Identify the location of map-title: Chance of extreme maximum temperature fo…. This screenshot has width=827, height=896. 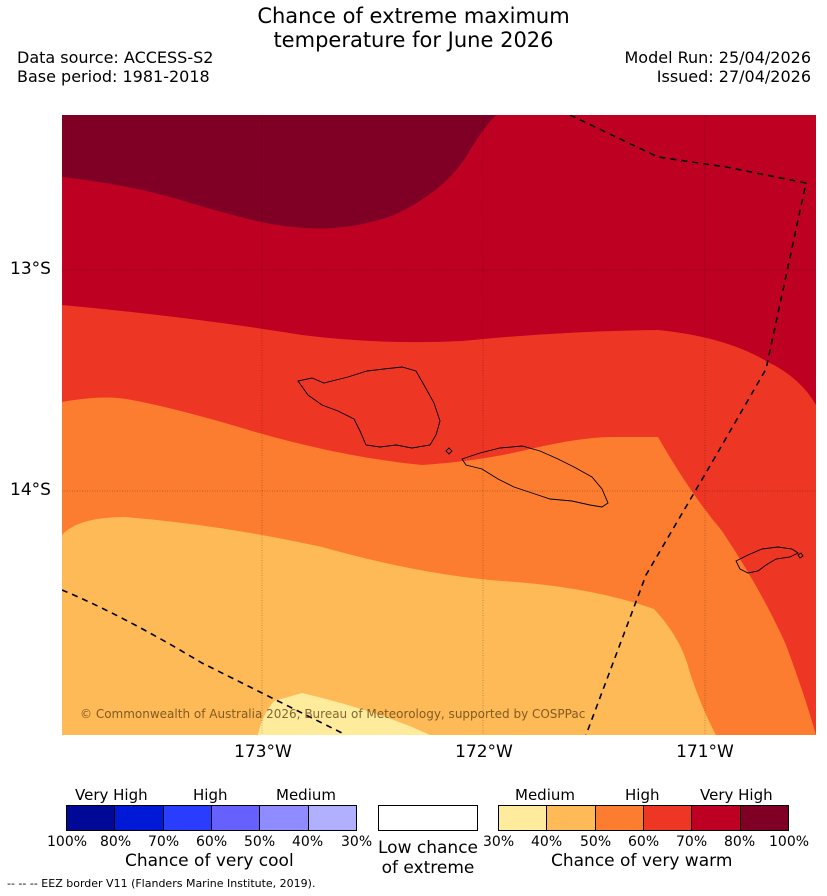
(413, 28).